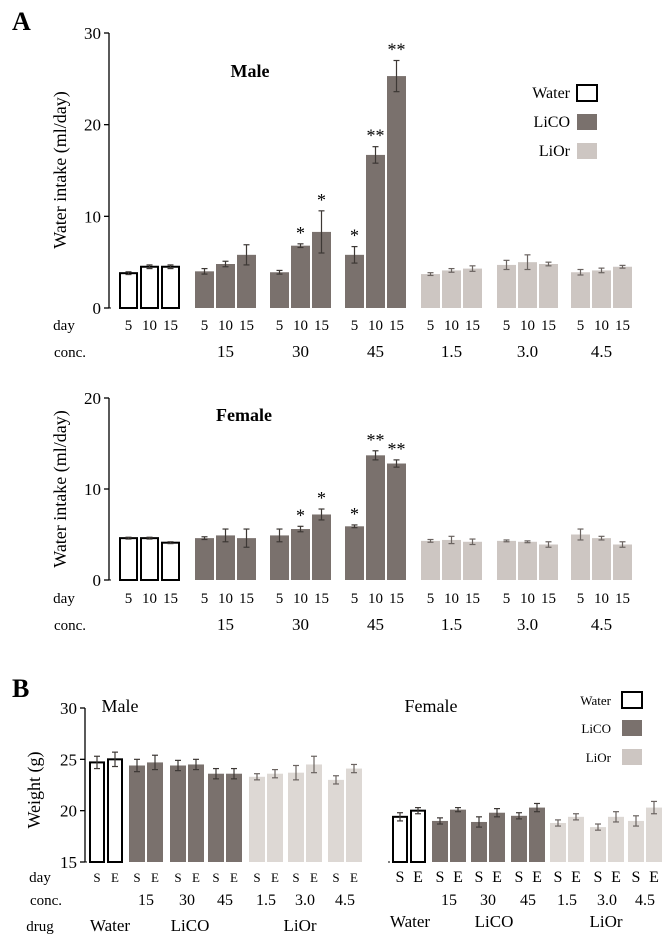 This screenshot has height=943, width=664. What do you see at coordinates (551, 93) in the screenshot?
I see `legend-label-water: Water` at bounding box center [551, 93].